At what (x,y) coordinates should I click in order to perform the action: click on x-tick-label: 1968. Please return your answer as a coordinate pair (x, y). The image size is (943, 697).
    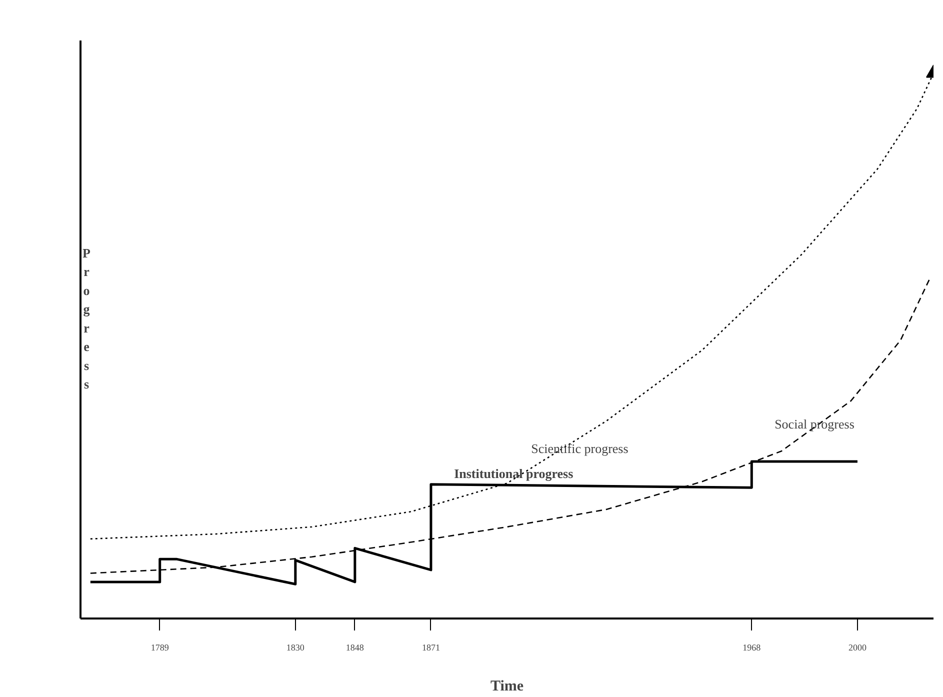
    Looking at the image, I should click on (752, 647).